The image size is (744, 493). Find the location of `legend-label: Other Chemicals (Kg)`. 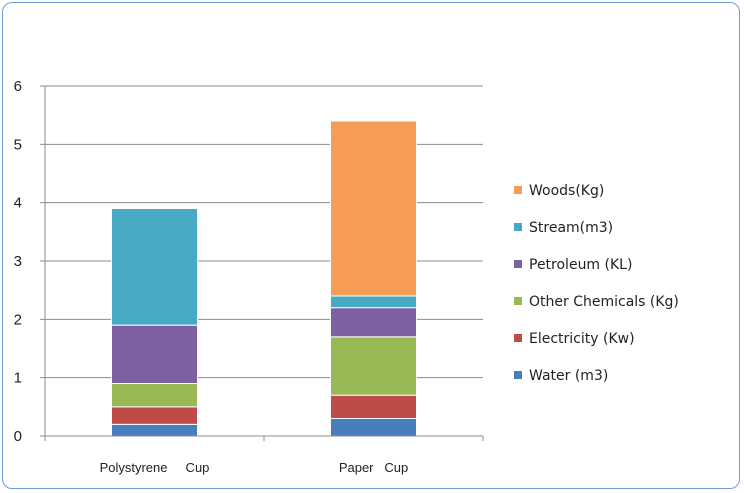

legend-label: Other Chemicals (Kg) is located at coordinates (604, 302).